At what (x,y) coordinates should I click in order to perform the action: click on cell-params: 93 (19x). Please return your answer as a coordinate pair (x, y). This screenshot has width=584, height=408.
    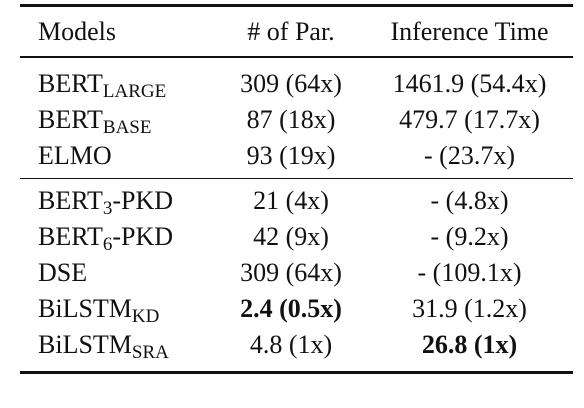
    Looking at the image, I should click on (291, 155).